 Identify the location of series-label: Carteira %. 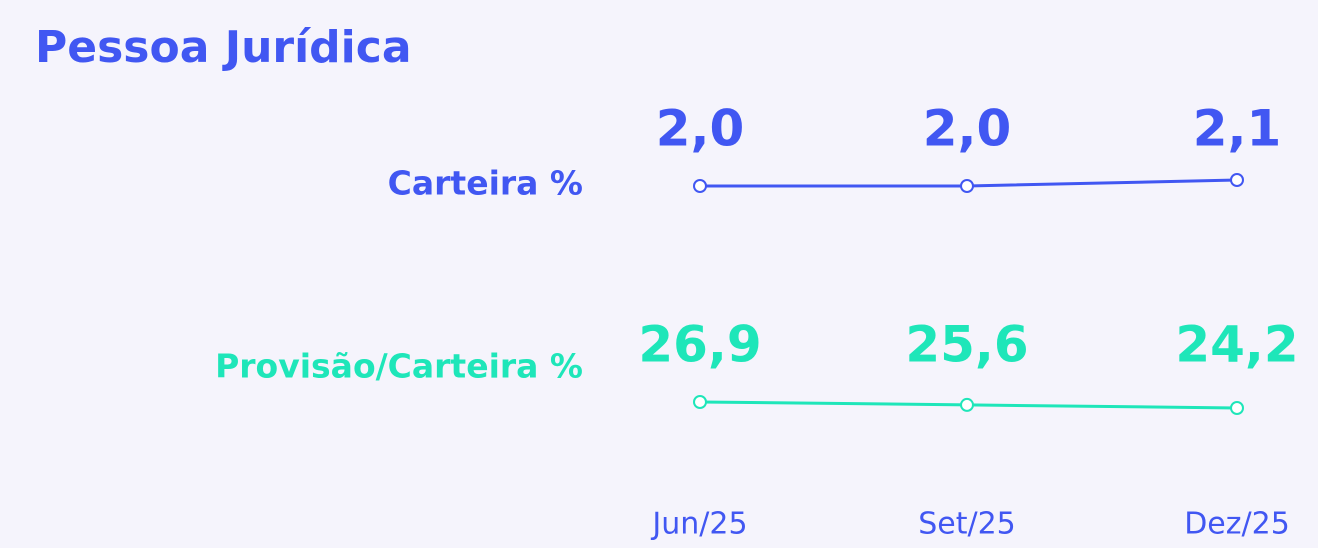
(485, 183).